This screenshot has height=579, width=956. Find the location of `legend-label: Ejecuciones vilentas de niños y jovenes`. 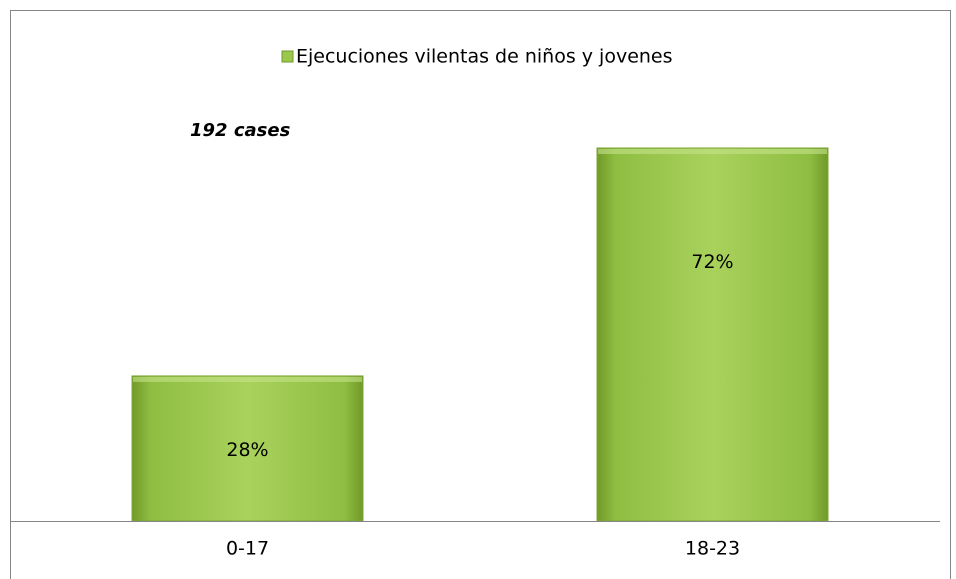

legend-label: Ejecuciones vilentas de niños y jovenes is located at coordinates (484, 57).